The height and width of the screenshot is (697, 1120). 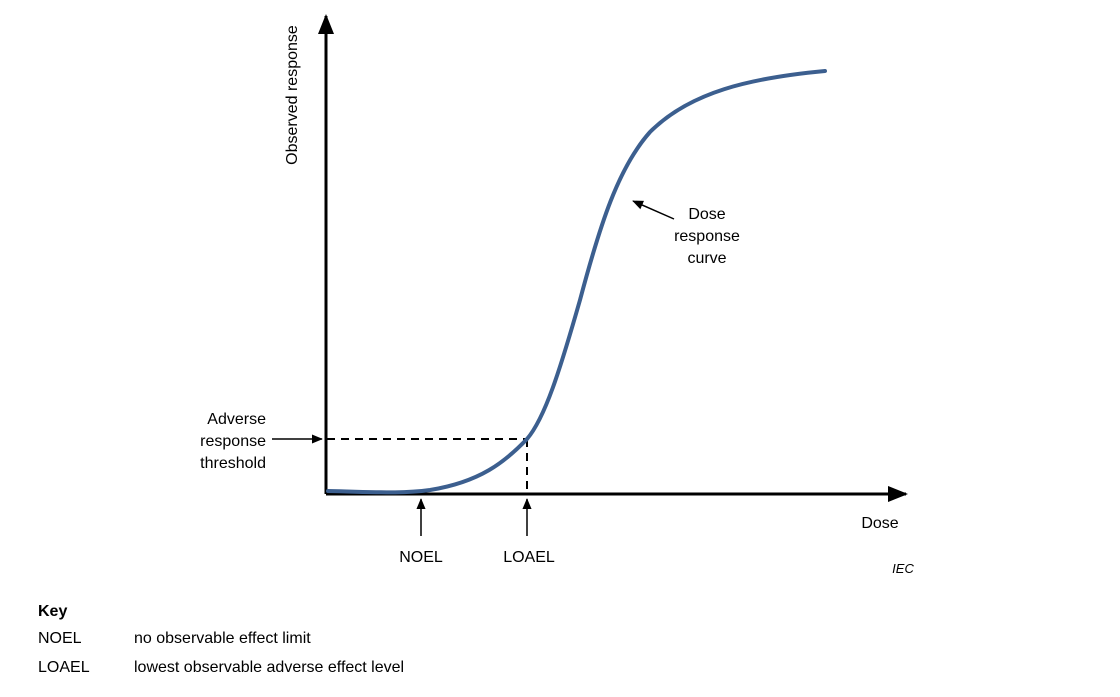 What do you see at coordinates (653, 210) in the screenshot?
I see `curve-arrow` at bounding box center [653, 210].